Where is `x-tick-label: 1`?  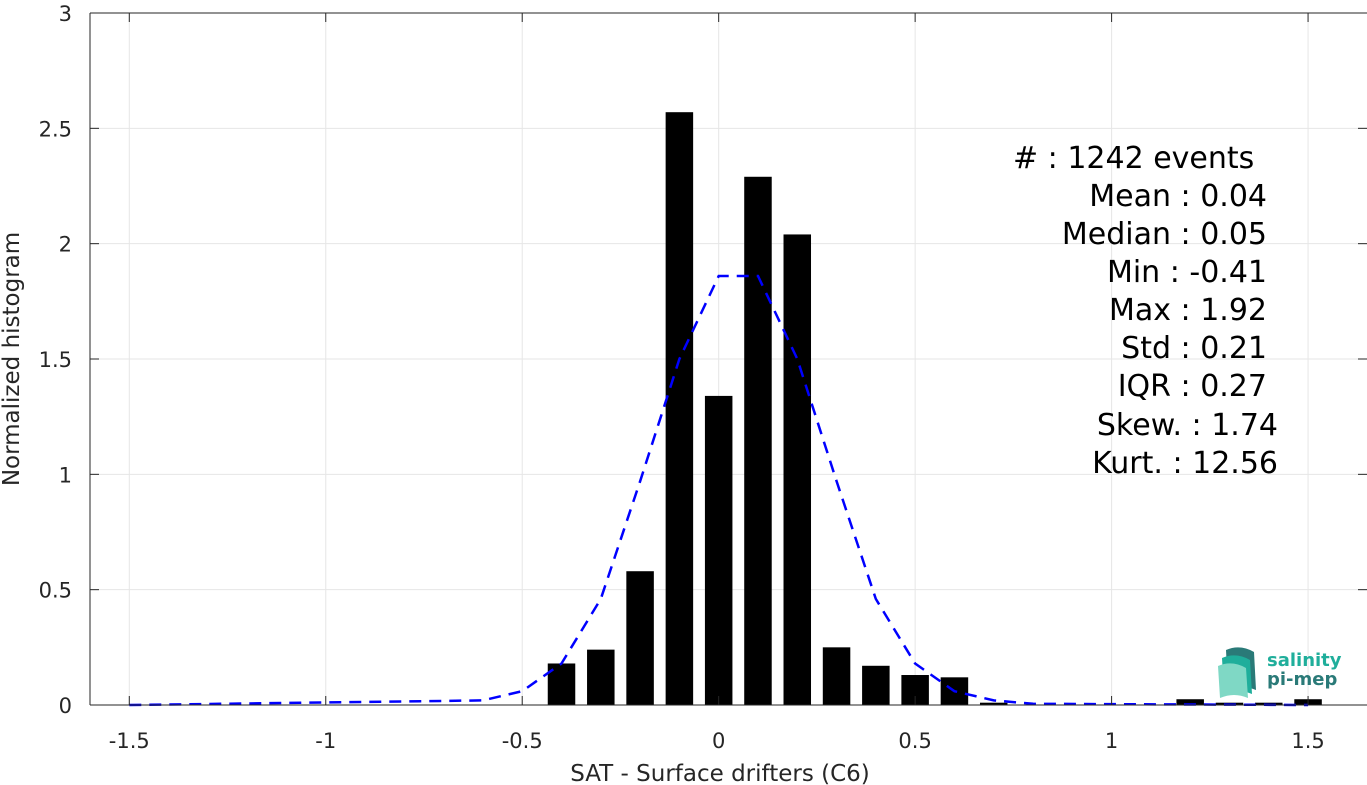 x-tick-label: 1 is located at coordinates (1111, 741).